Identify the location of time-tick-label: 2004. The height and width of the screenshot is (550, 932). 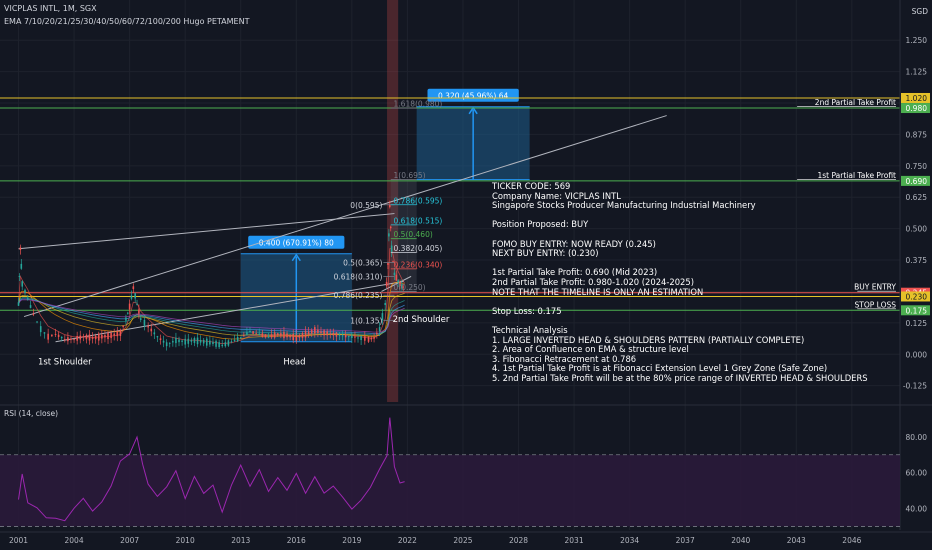
(74, 540).